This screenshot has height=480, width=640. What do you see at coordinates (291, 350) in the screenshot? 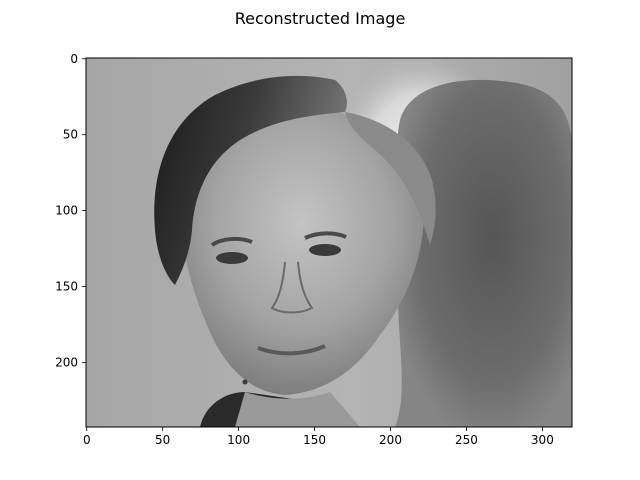
I see `mouth` at bounding box center [291, 350].